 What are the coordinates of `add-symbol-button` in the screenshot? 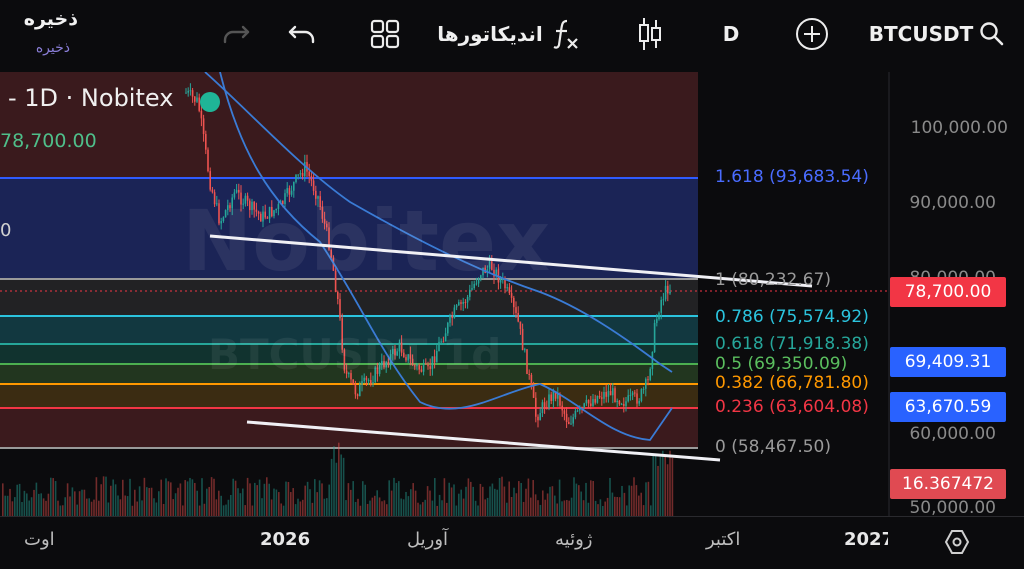 It's located at (812, 34).